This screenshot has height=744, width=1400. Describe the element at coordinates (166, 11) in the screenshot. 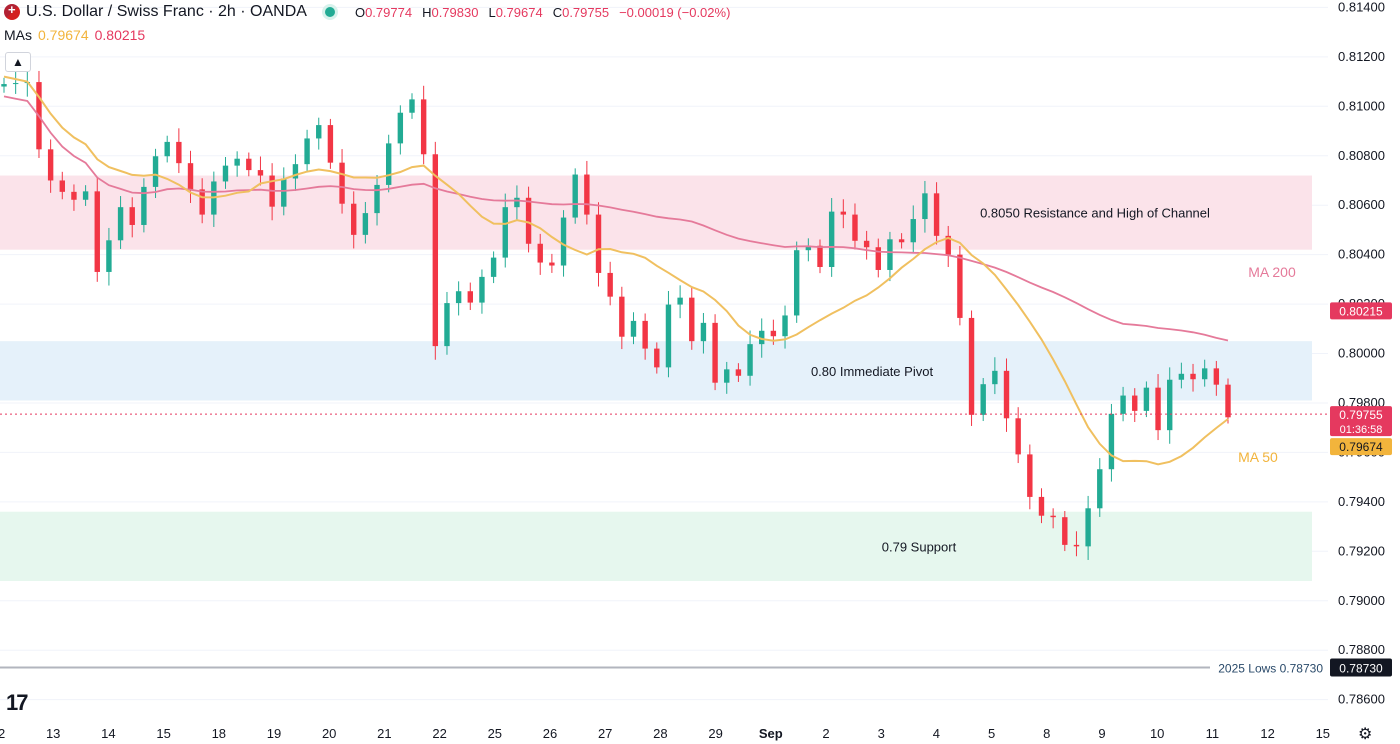

I see `symbol-title: U.S. Dollar / Swiss Franc · 2h · OANDA` at that location.